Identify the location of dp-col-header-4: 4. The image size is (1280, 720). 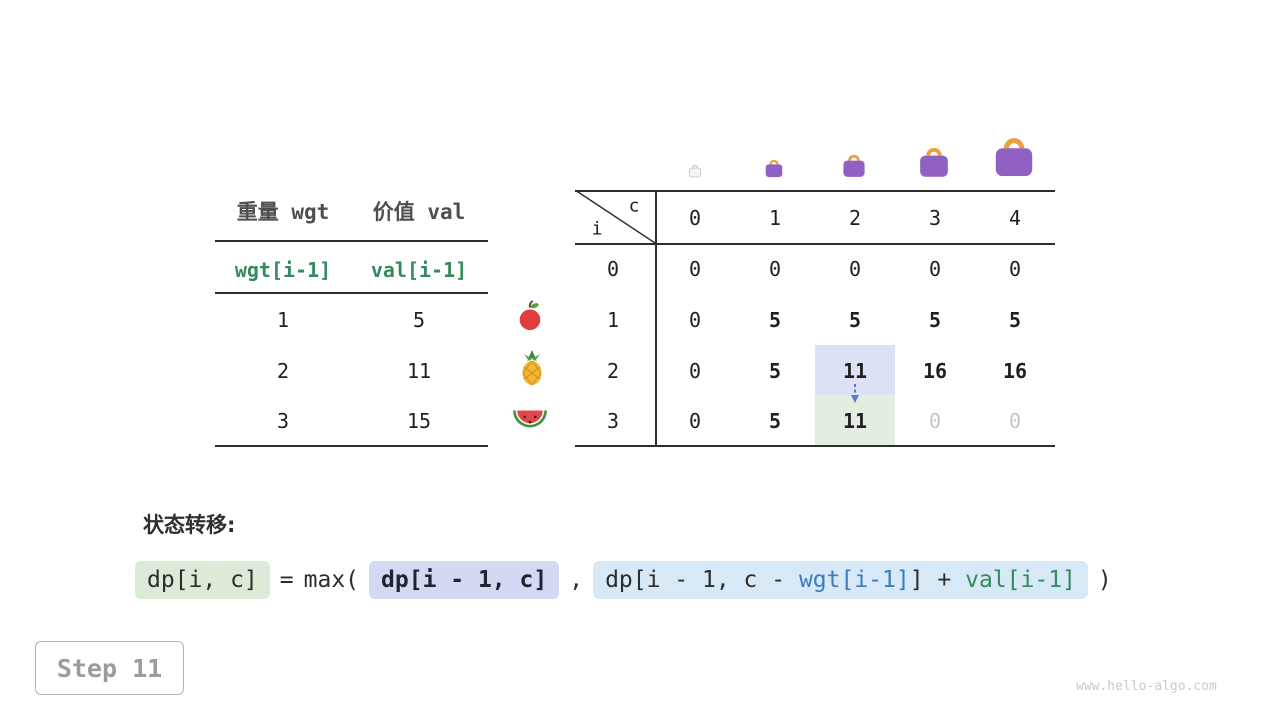
(1015, 218).